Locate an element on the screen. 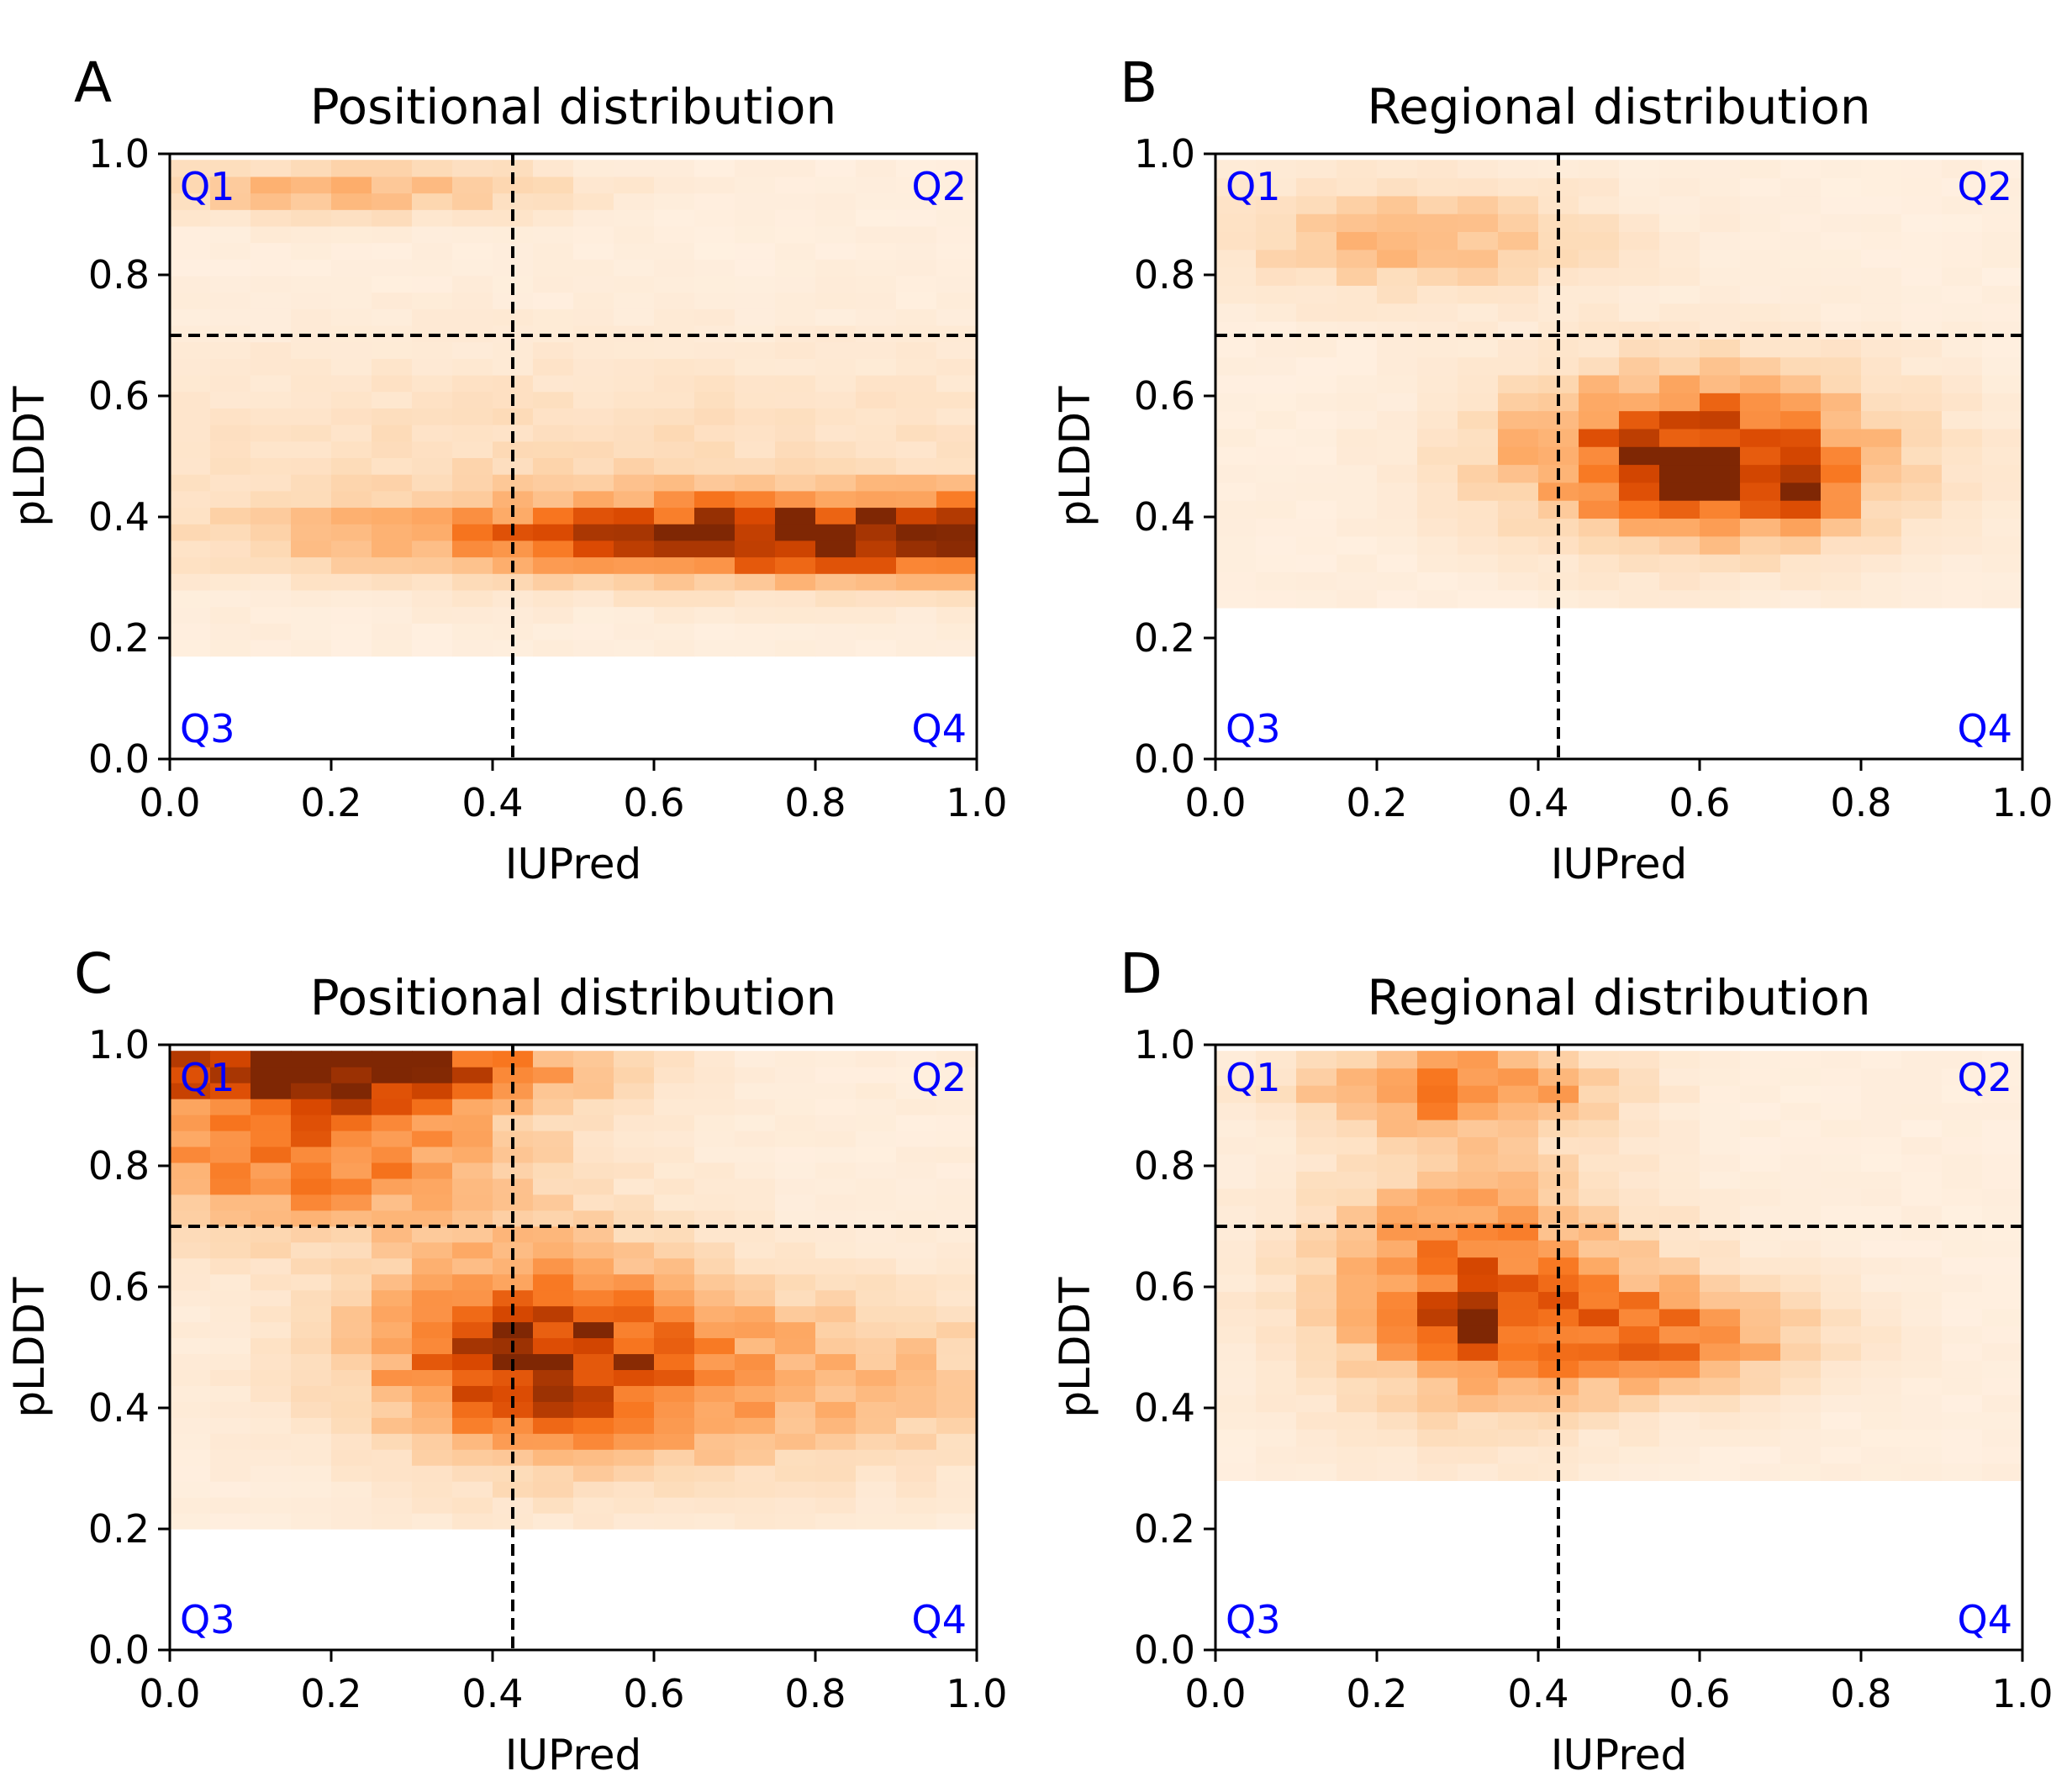 The image size is (2072, 1792). x-tick-label: 0.6 is located at coordinates (1699, 1693).